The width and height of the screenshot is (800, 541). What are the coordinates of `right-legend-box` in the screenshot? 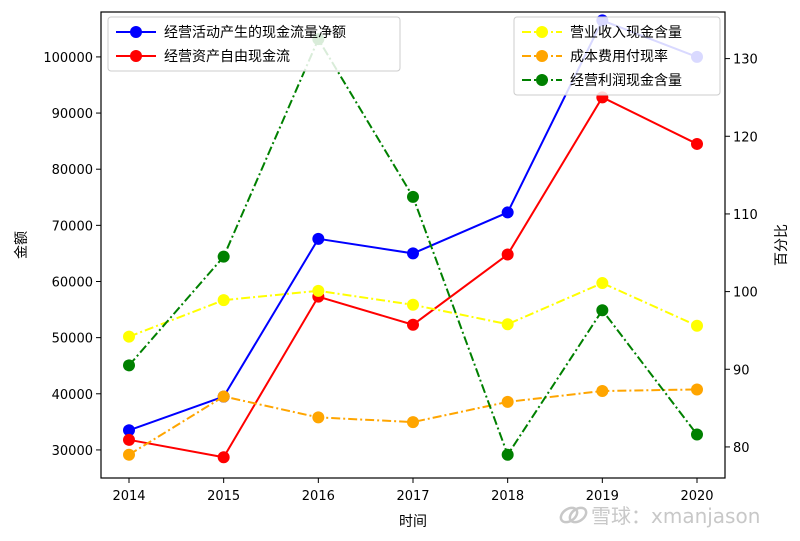 It's located at (617, 56).